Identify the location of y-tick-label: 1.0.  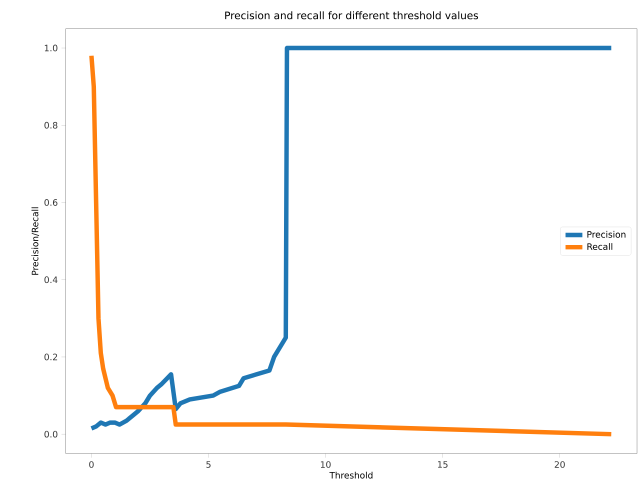
(51, 48).